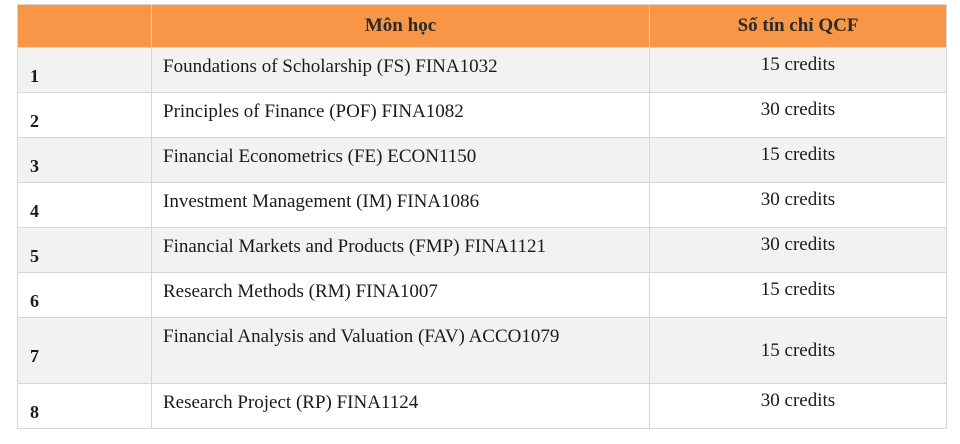  Describe the element at coordinates (798, 26) in the screenshot. I see `header-credits: Số tín chỉ QCF` at that location.